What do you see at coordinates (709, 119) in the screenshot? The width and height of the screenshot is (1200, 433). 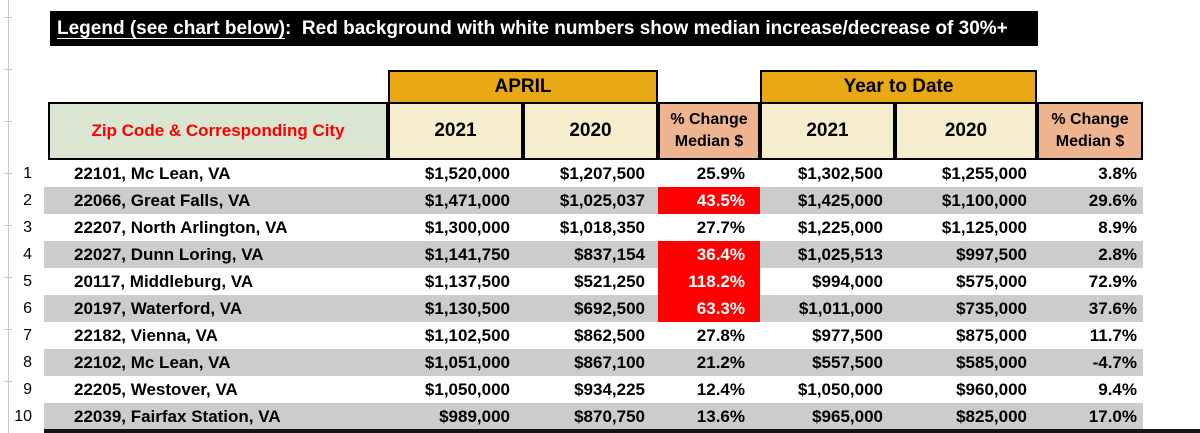 I see `pct-change-line1: % Change` at bounding box center [709, 119].